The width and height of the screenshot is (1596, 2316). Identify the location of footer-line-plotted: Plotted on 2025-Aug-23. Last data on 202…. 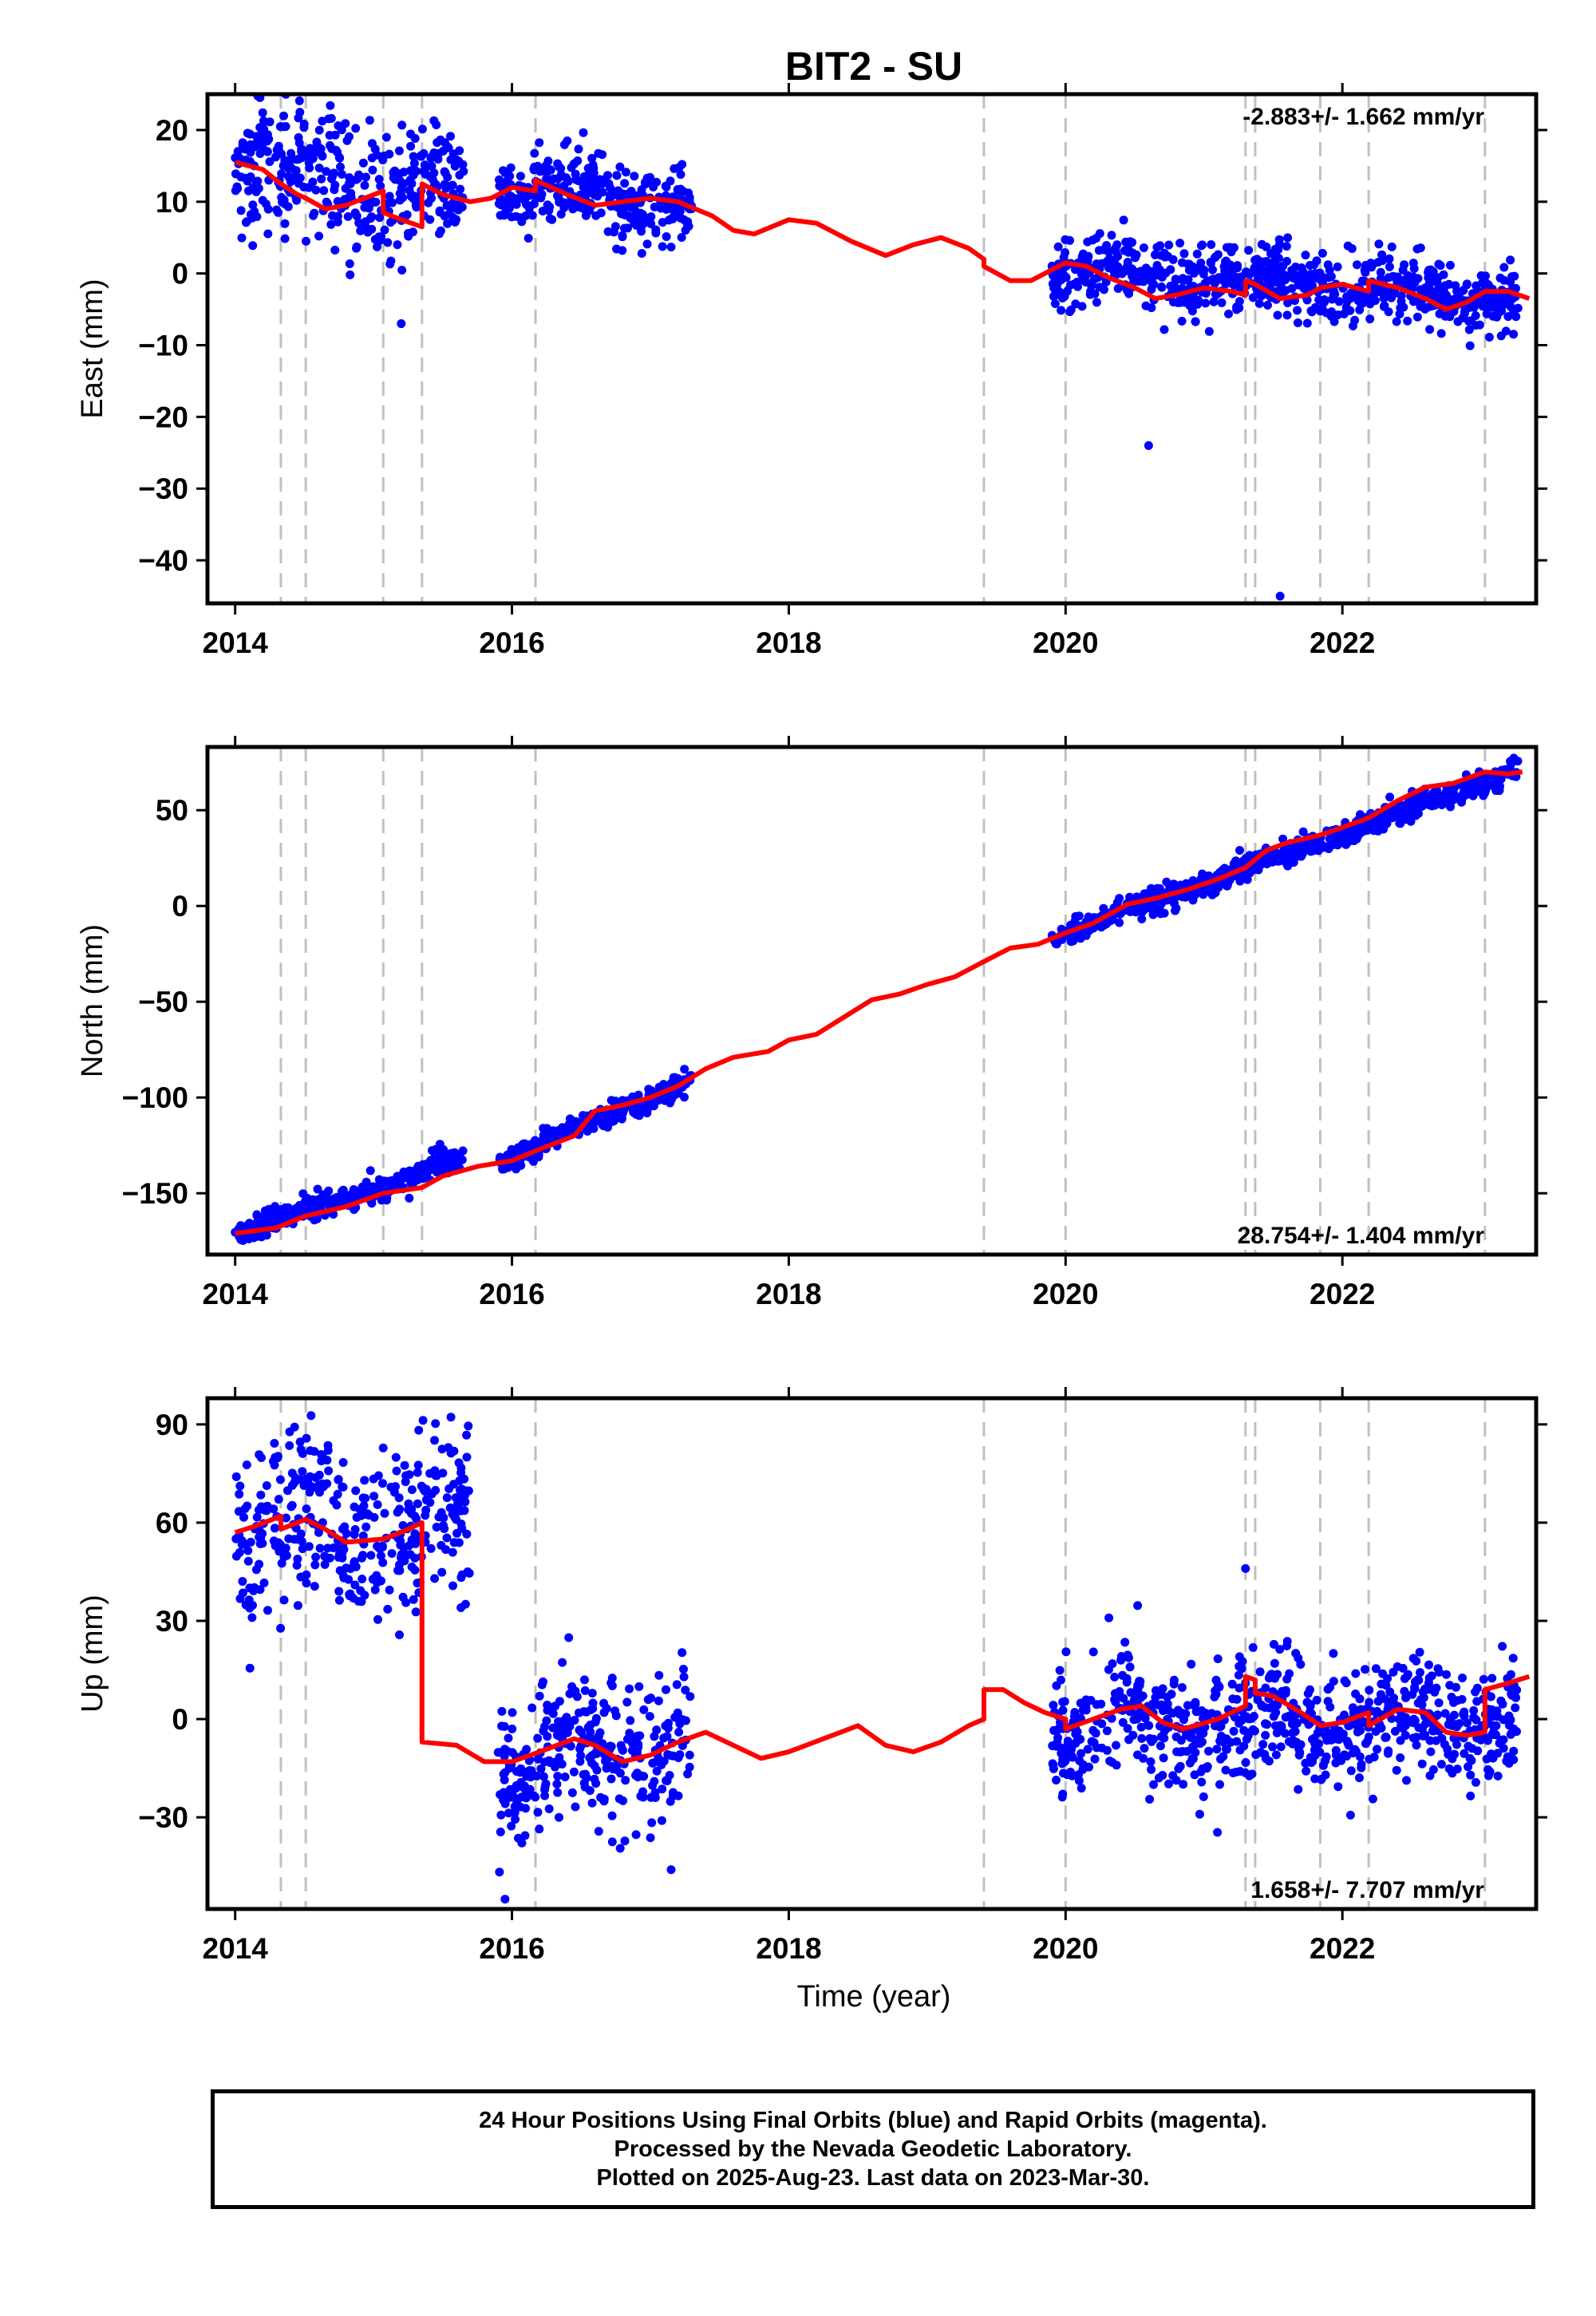
(873, 2178).